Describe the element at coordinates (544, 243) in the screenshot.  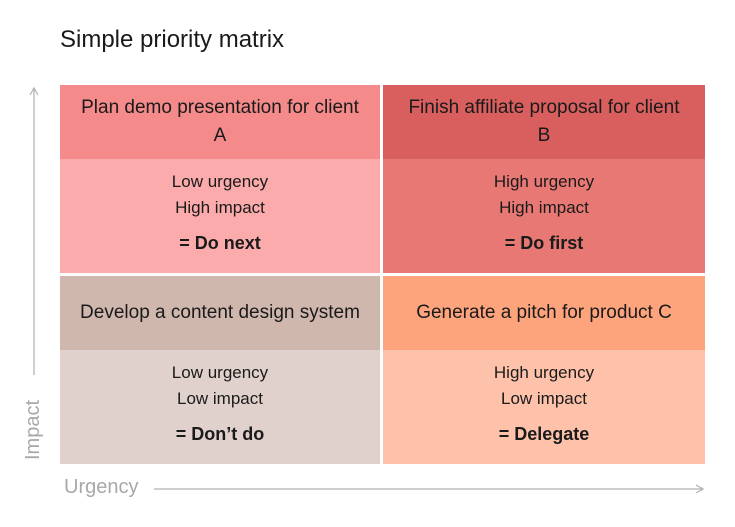
I see `quadrant-verdict: = Do first` at that location.